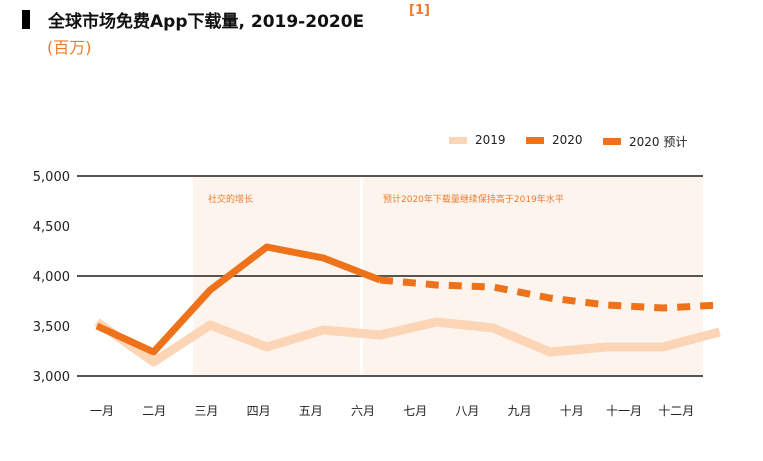 The height and width of the screenshot is (461, 763). Describe the element at coordinates (363, 411) in the screenshot. I see `x-tick-label: 六月` at that location.